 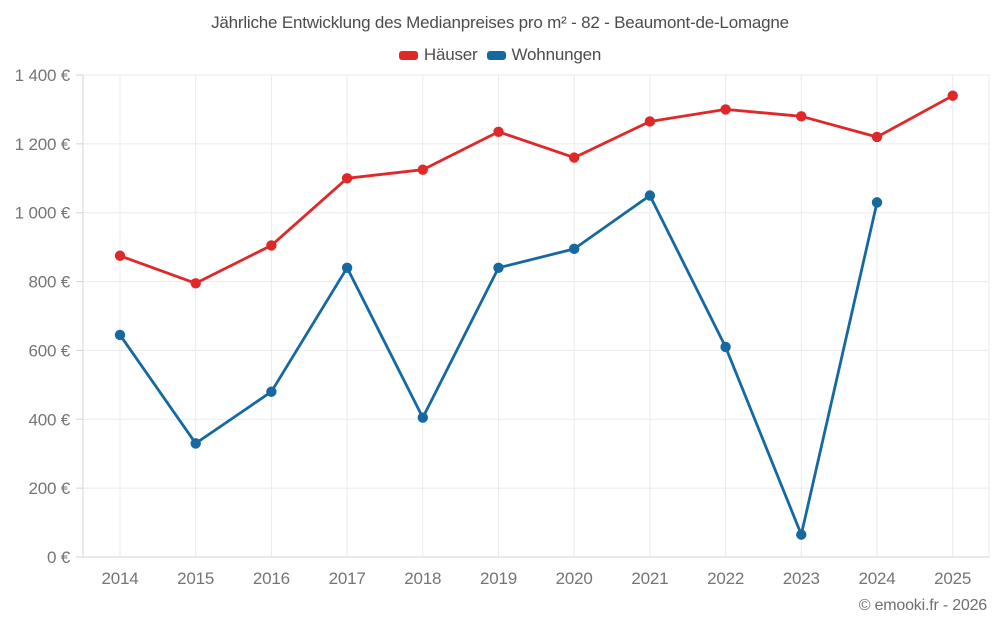 I want to click on legend-item-hauser: Häuser, so click(x=438, y=55).